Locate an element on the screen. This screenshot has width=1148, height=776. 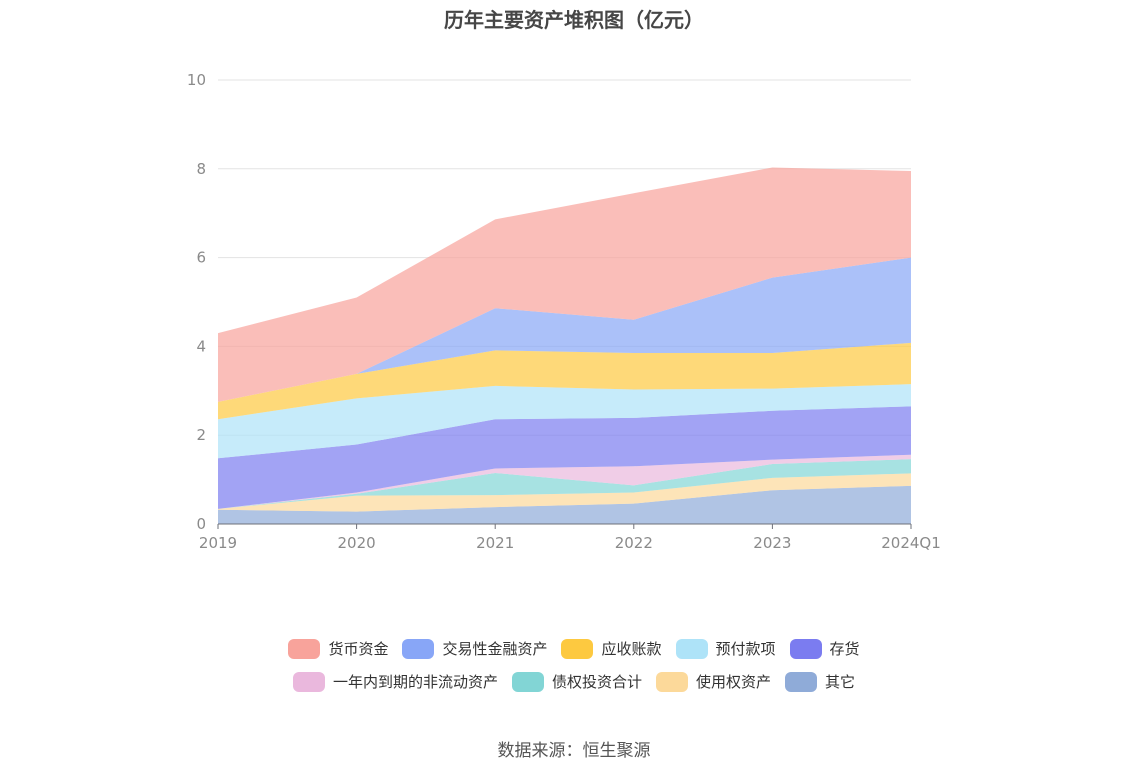
data-source: 数据来源：恒生聚源 is located at coordinates (574, 751).